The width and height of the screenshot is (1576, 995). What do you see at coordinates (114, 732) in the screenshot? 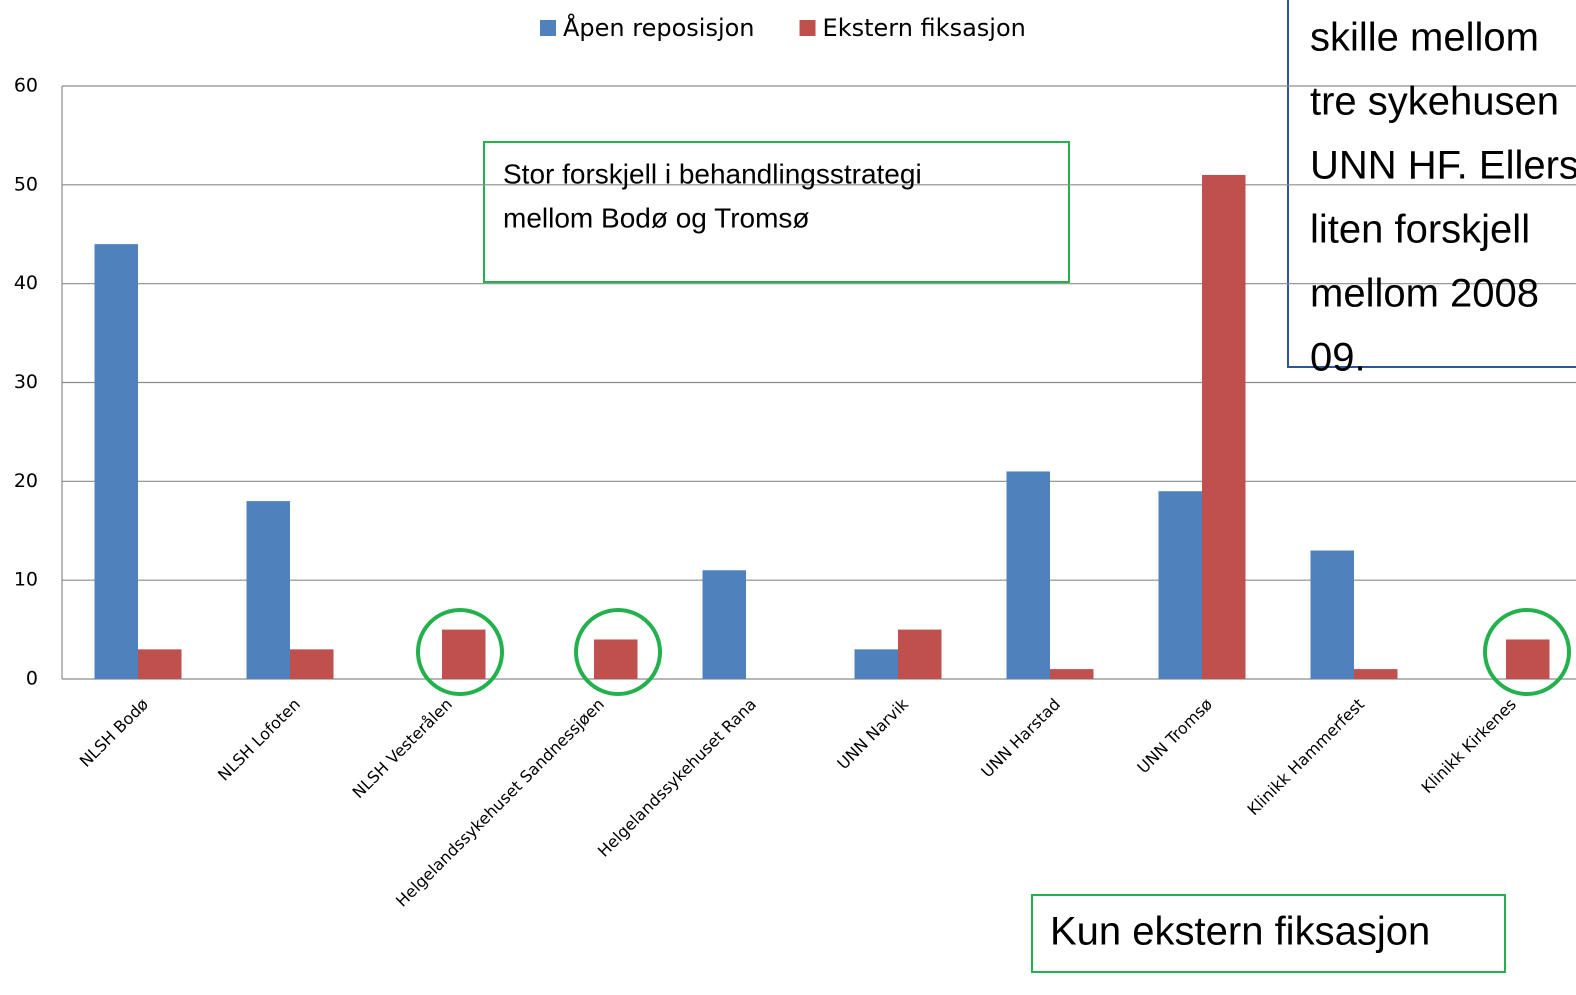
I see `x-tick-label: NLSH Bodø` at bounding box center [114, 732].